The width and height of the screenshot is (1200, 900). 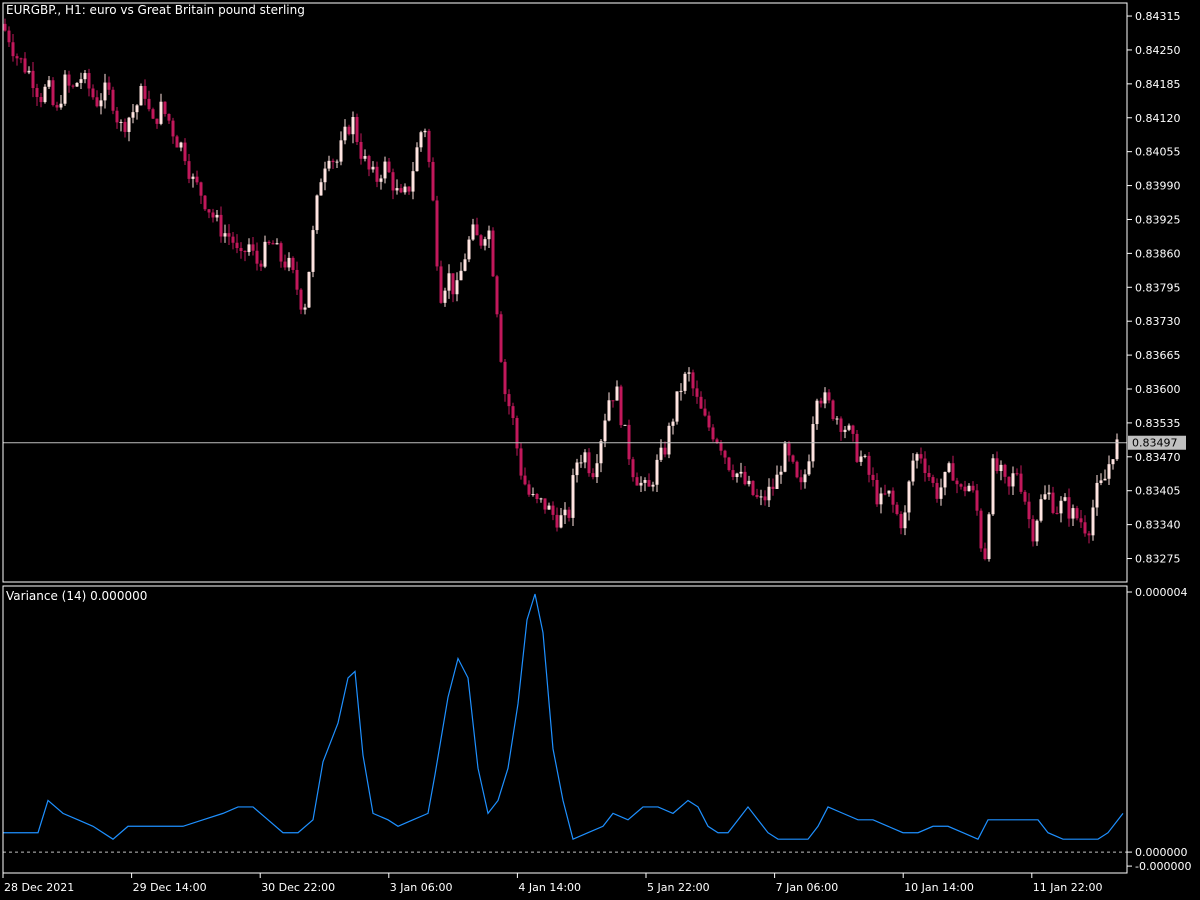 What do you see at coordinates (1158, 186) in the screenshot?
I see `price-tick-label: 0.83990` at bounding box center [1158, 186].